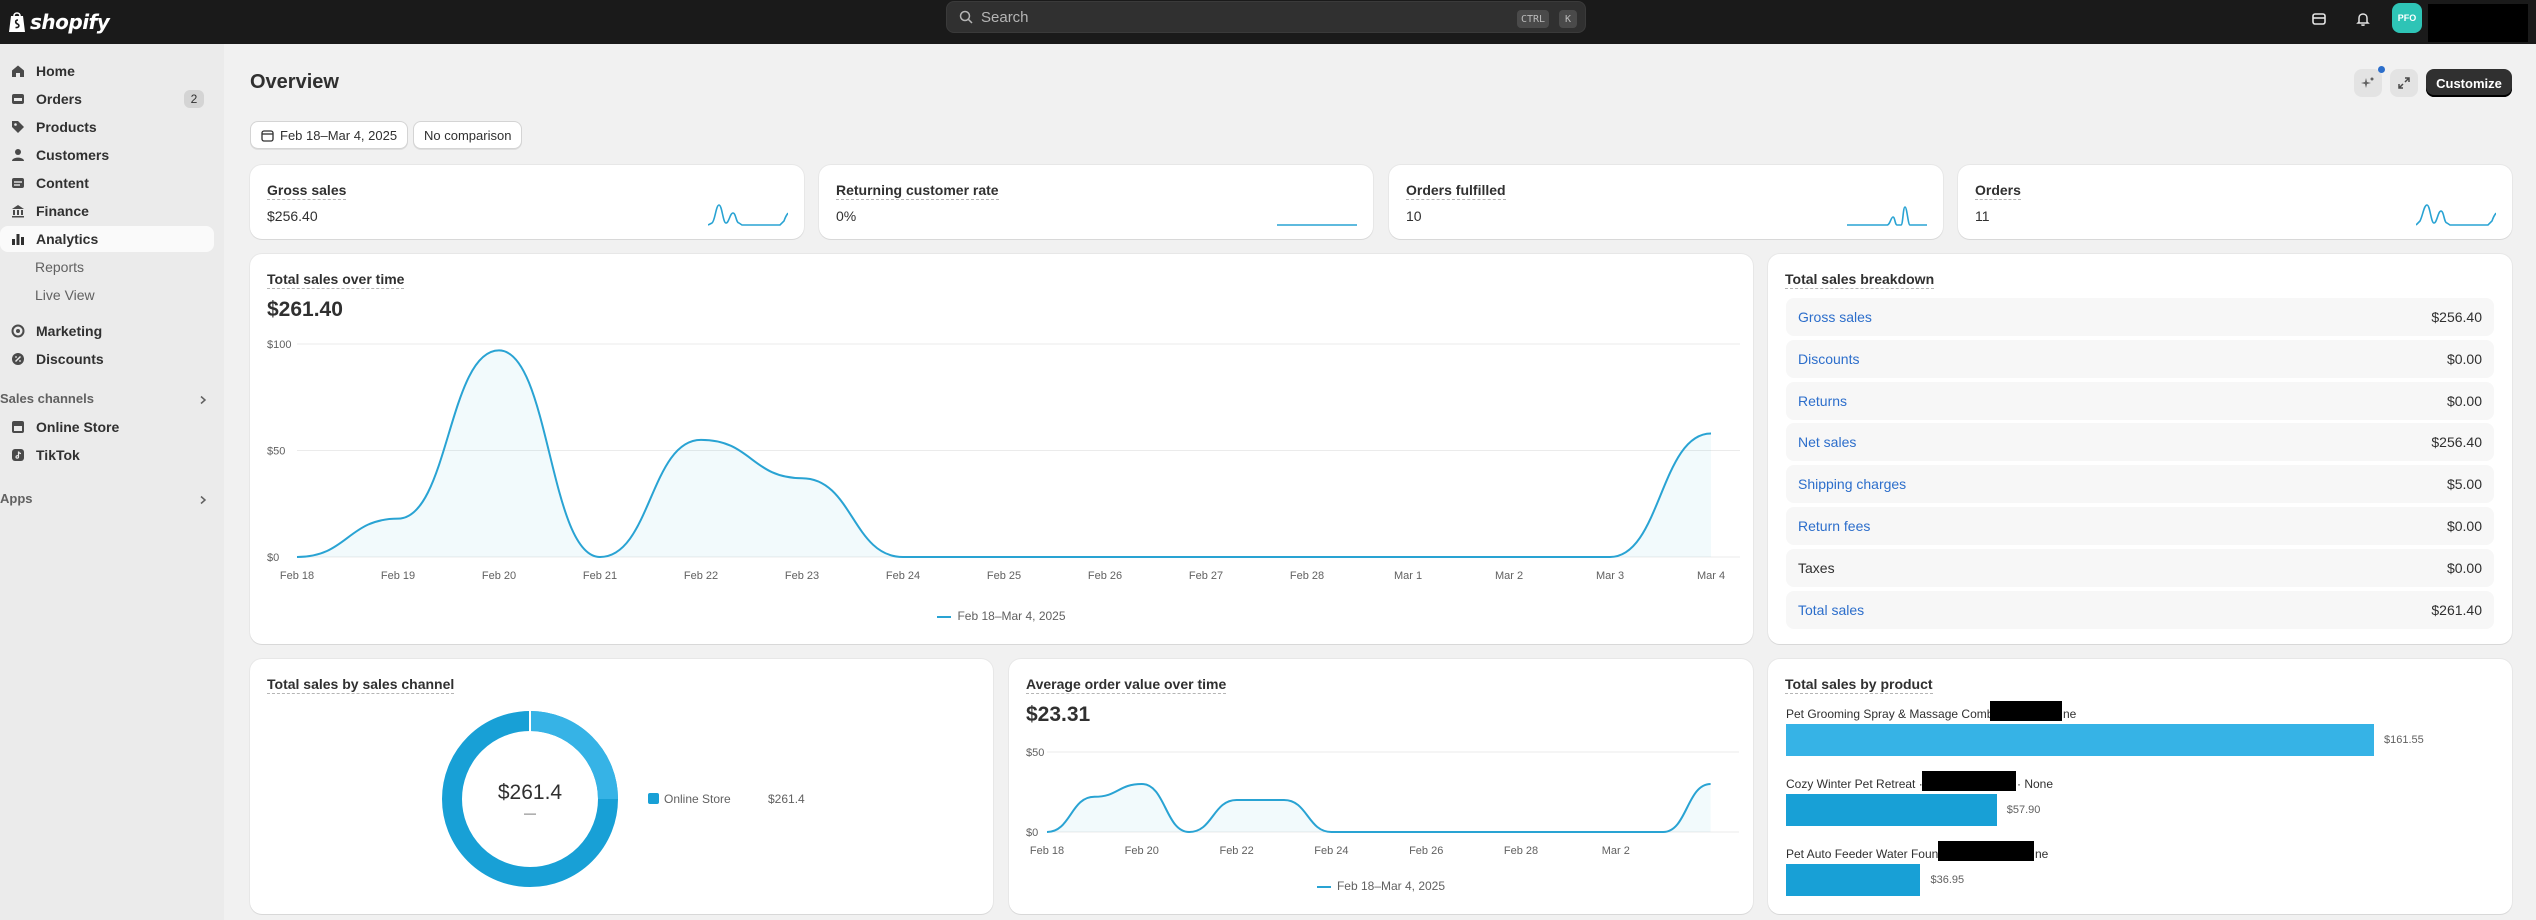 Image resolution: width=2536 pixels, height=920 pixels. I want to click on page-title: Overview, so click(294, 82).